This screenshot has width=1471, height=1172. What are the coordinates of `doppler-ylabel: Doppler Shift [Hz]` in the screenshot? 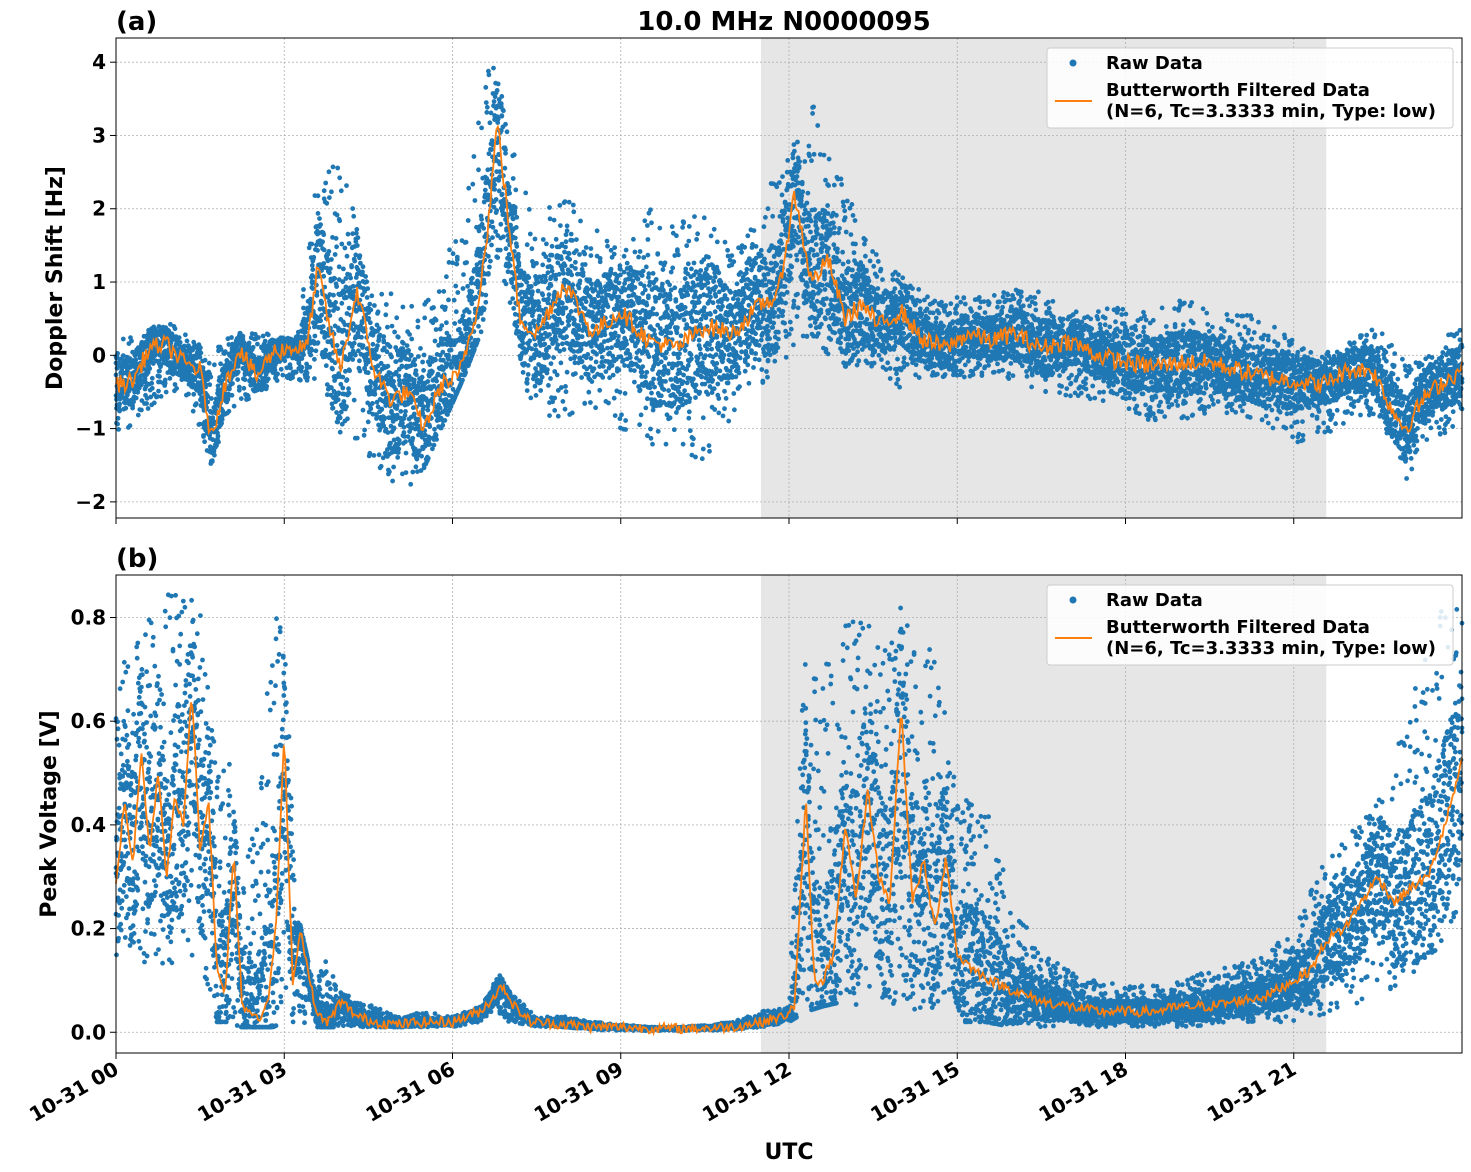 It's located at (55, 278).